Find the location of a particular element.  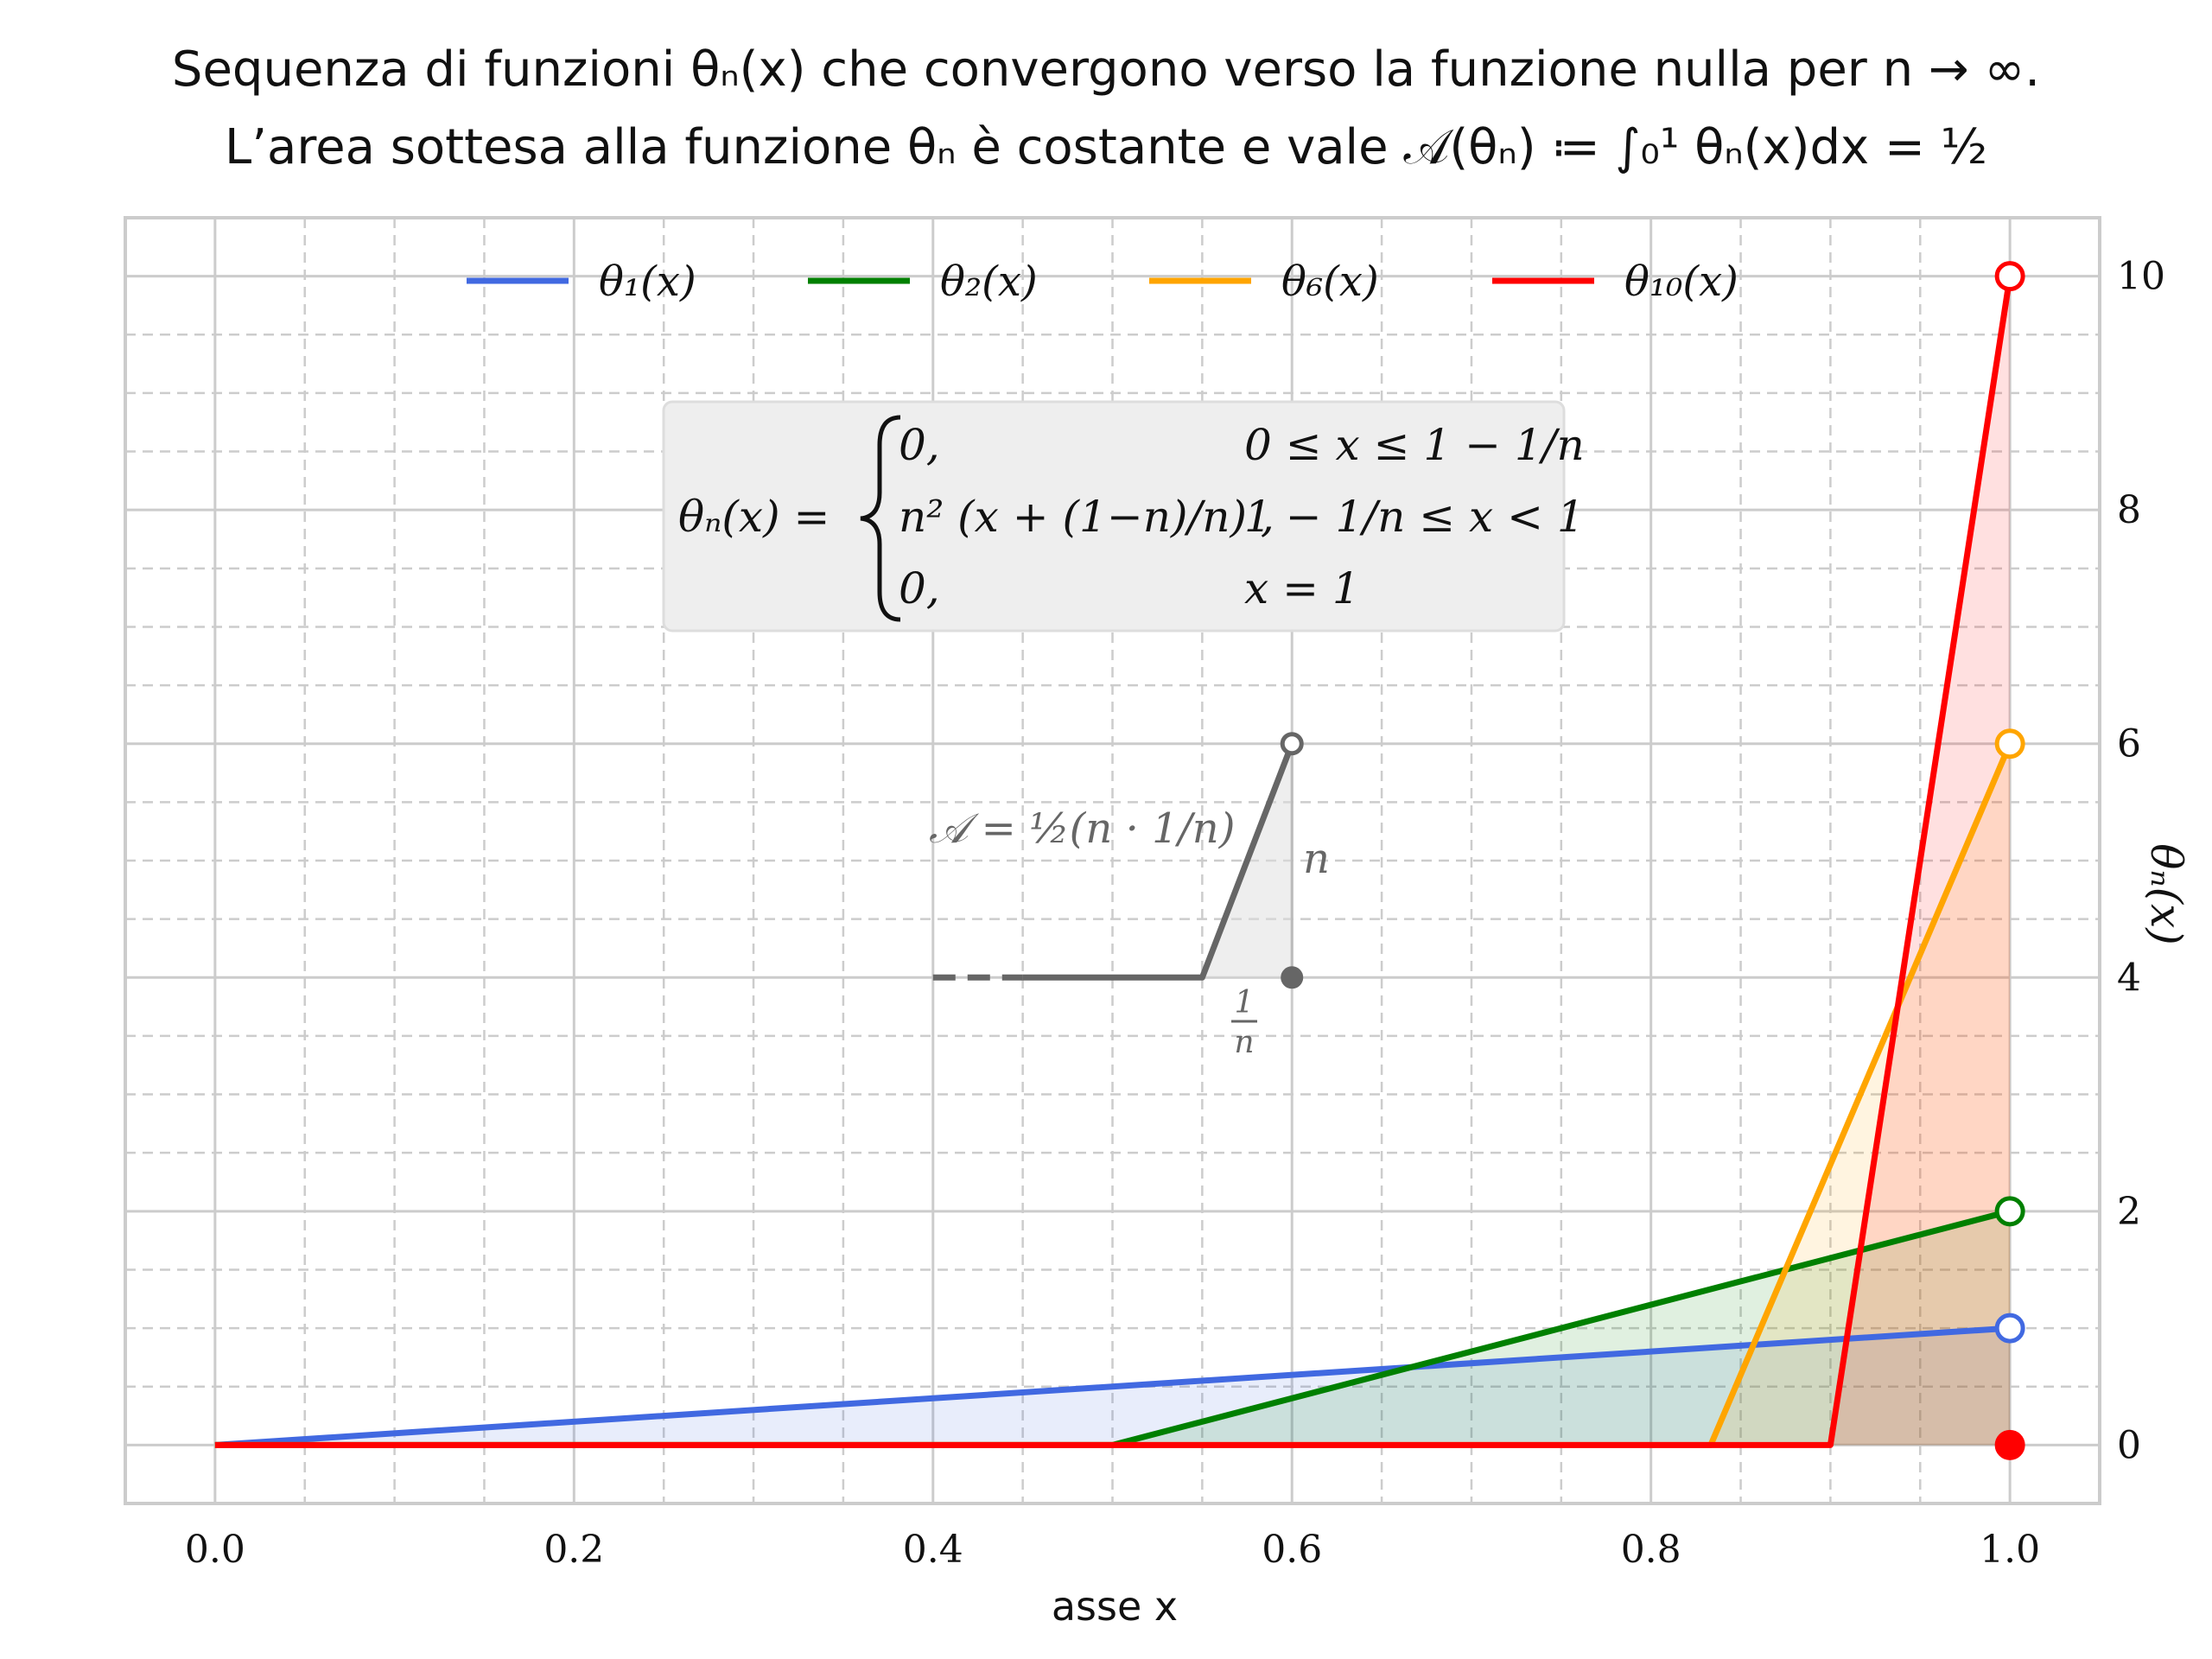

y-tick-label: 8 is located at coordinates (2129, 510).